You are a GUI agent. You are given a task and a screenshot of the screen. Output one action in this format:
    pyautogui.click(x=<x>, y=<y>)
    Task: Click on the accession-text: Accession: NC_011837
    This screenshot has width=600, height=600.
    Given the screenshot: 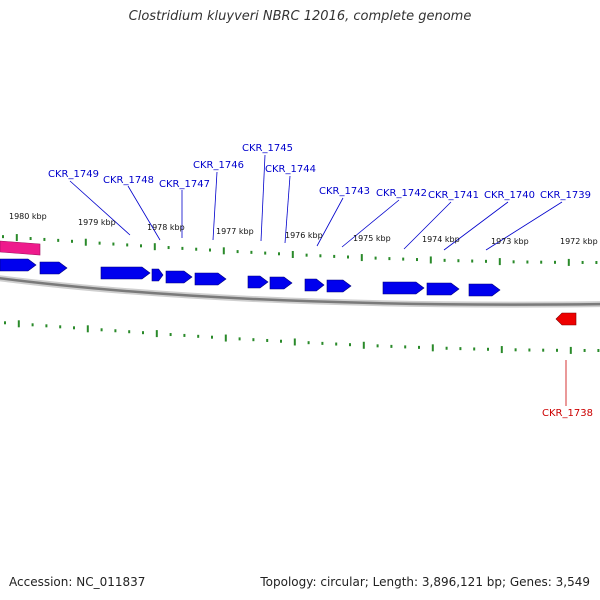 What is the action you would take?
    pyautogui.click(x=77, y=582)
    